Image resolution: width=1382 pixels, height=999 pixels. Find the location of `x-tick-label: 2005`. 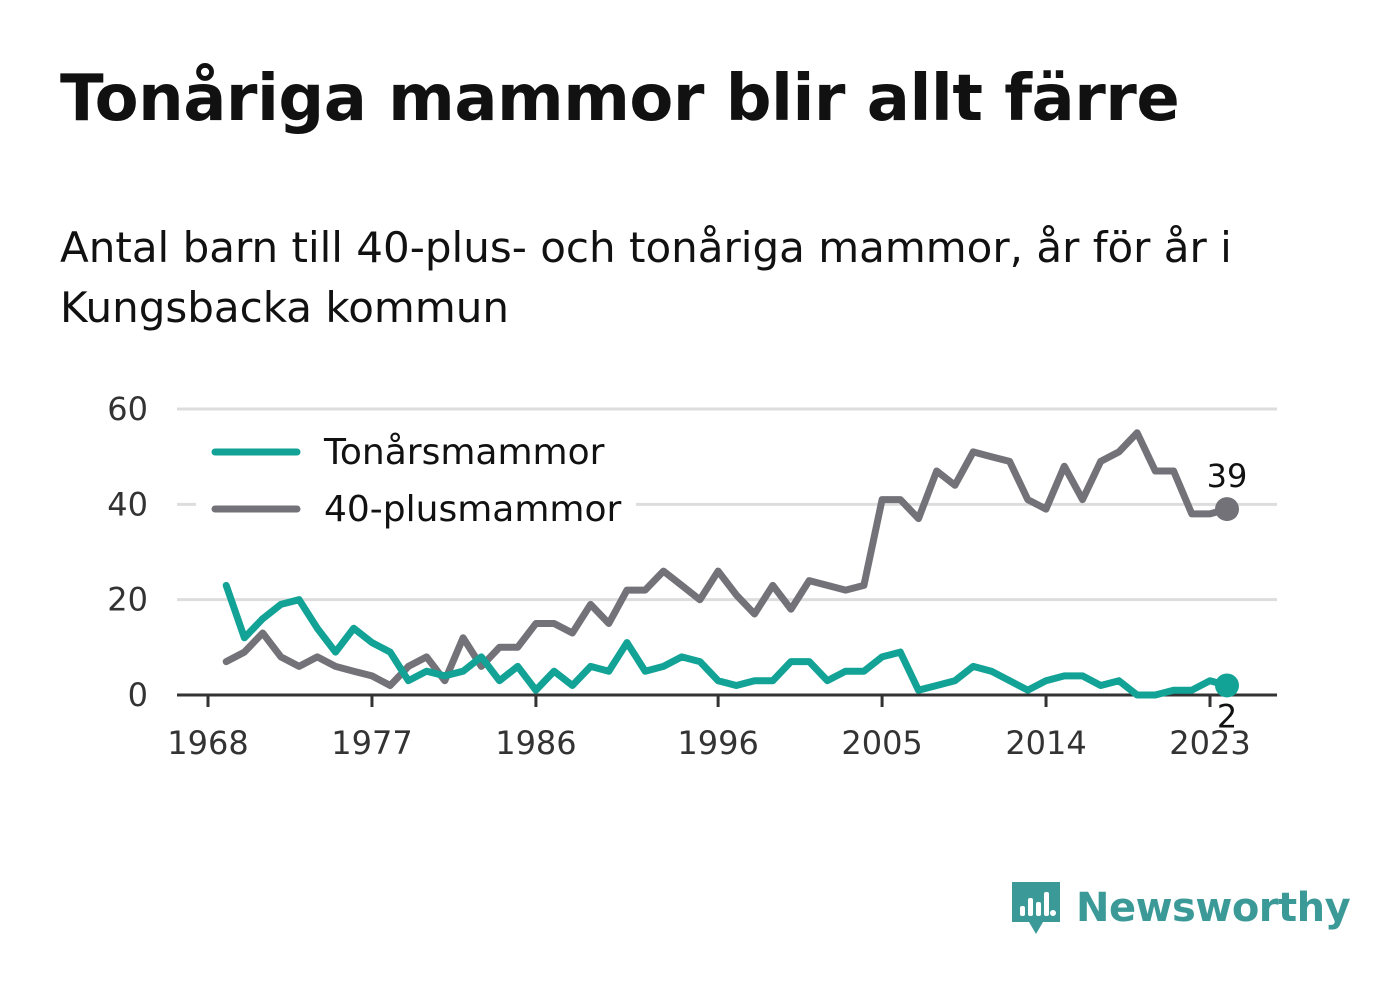

x-tick-label: 2005 is located at coordinates (881, 743).